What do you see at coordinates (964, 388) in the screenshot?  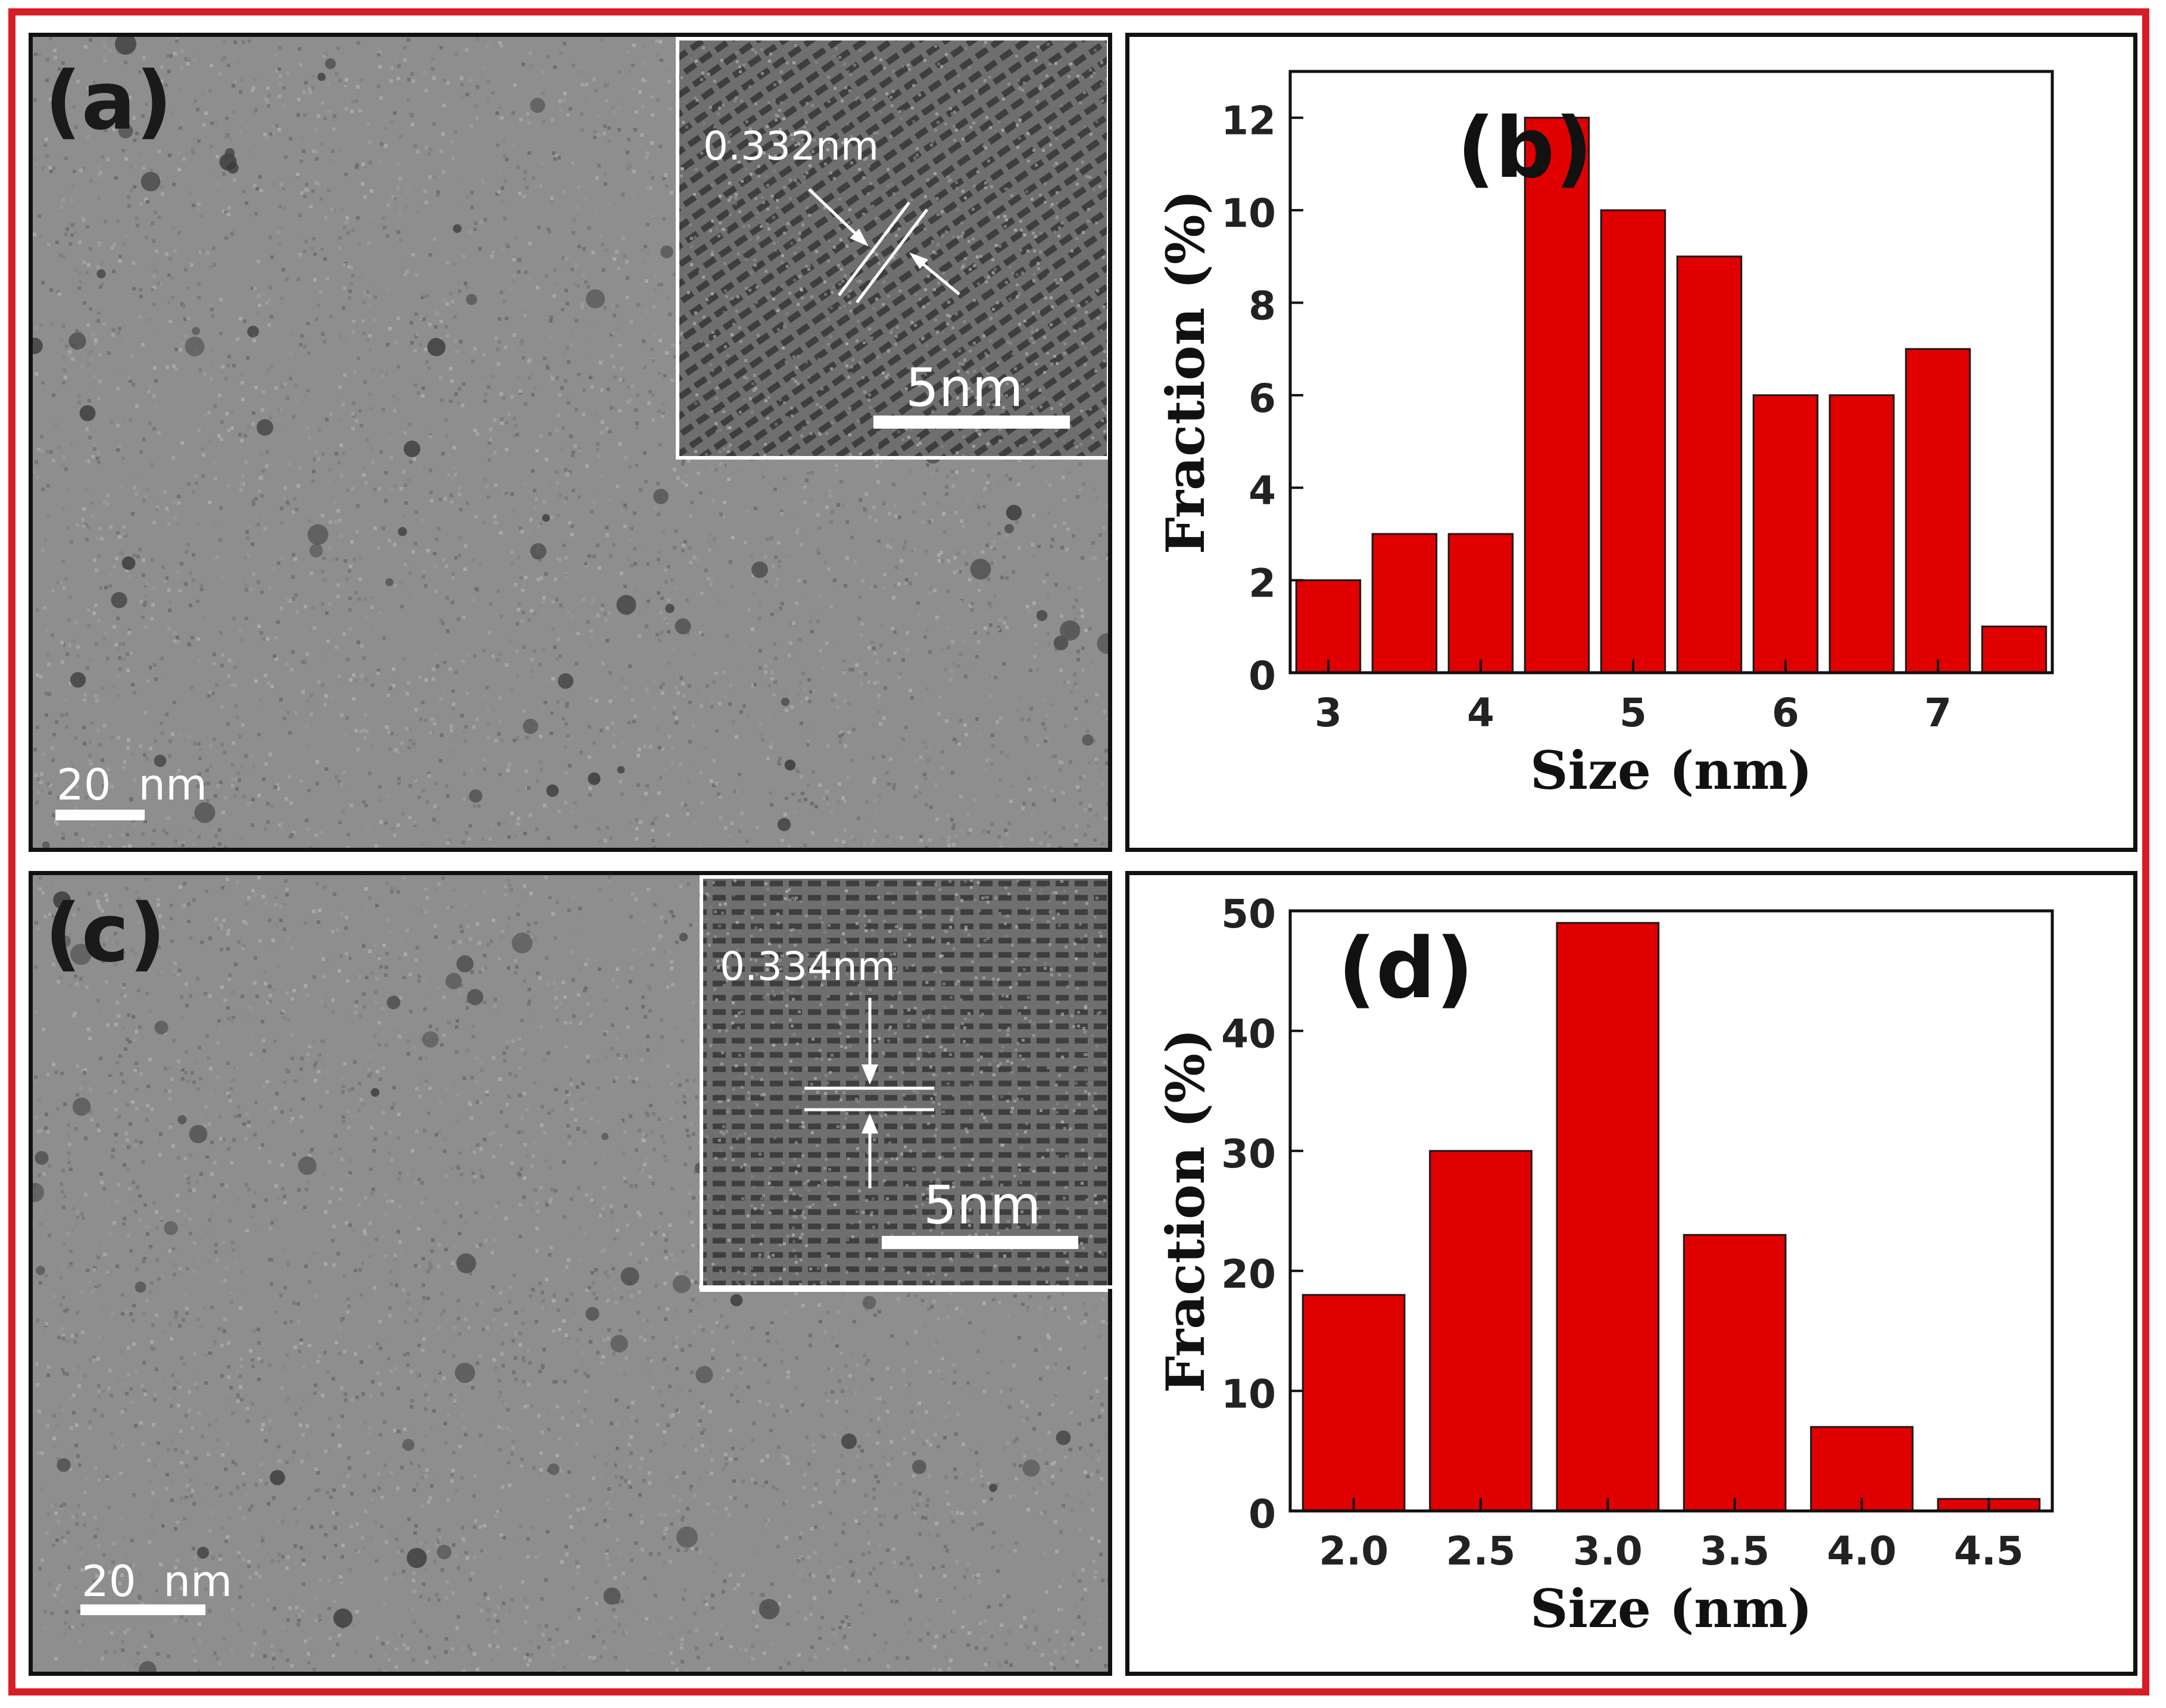 I see `inset-a-scale-label: 5nm` at bounding box center [964, 388].